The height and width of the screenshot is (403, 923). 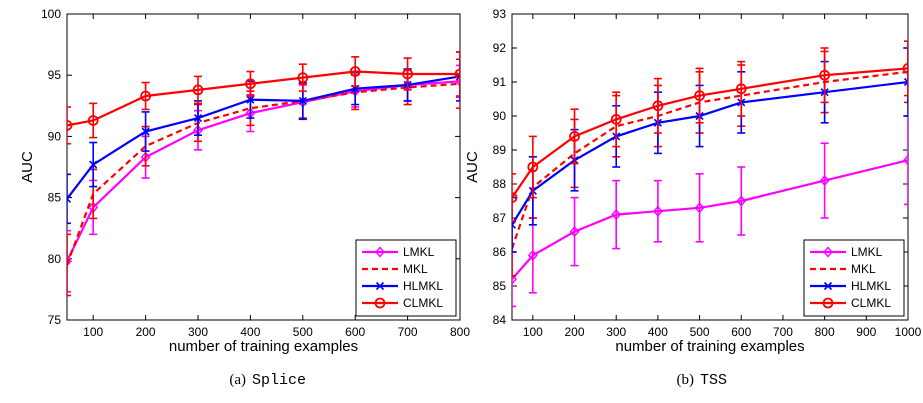 I want to click on x-tick-label: 1000, so click(x=908, y=332).